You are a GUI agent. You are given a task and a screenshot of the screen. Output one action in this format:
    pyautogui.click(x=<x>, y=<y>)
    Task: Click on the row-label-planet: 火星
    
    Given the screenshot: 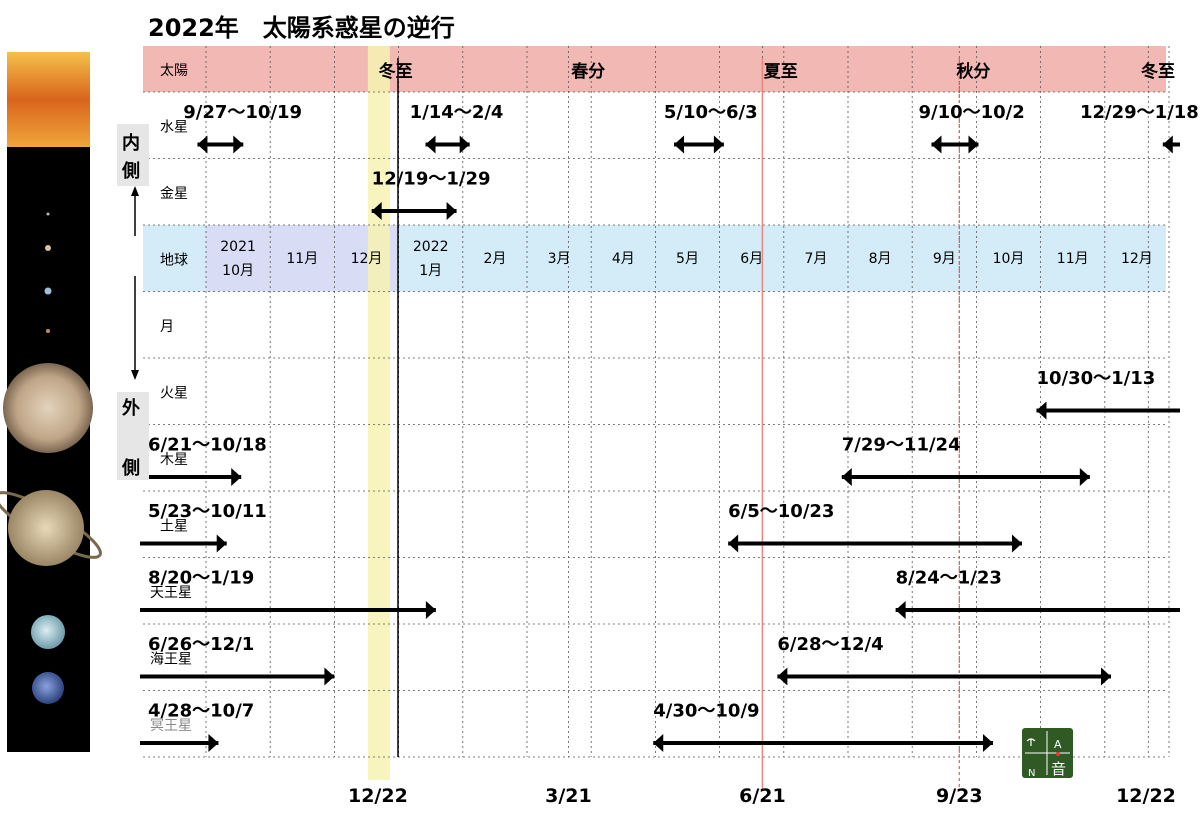 What is the action you would take?
    pyautogui.click(x=174, y=393)
    